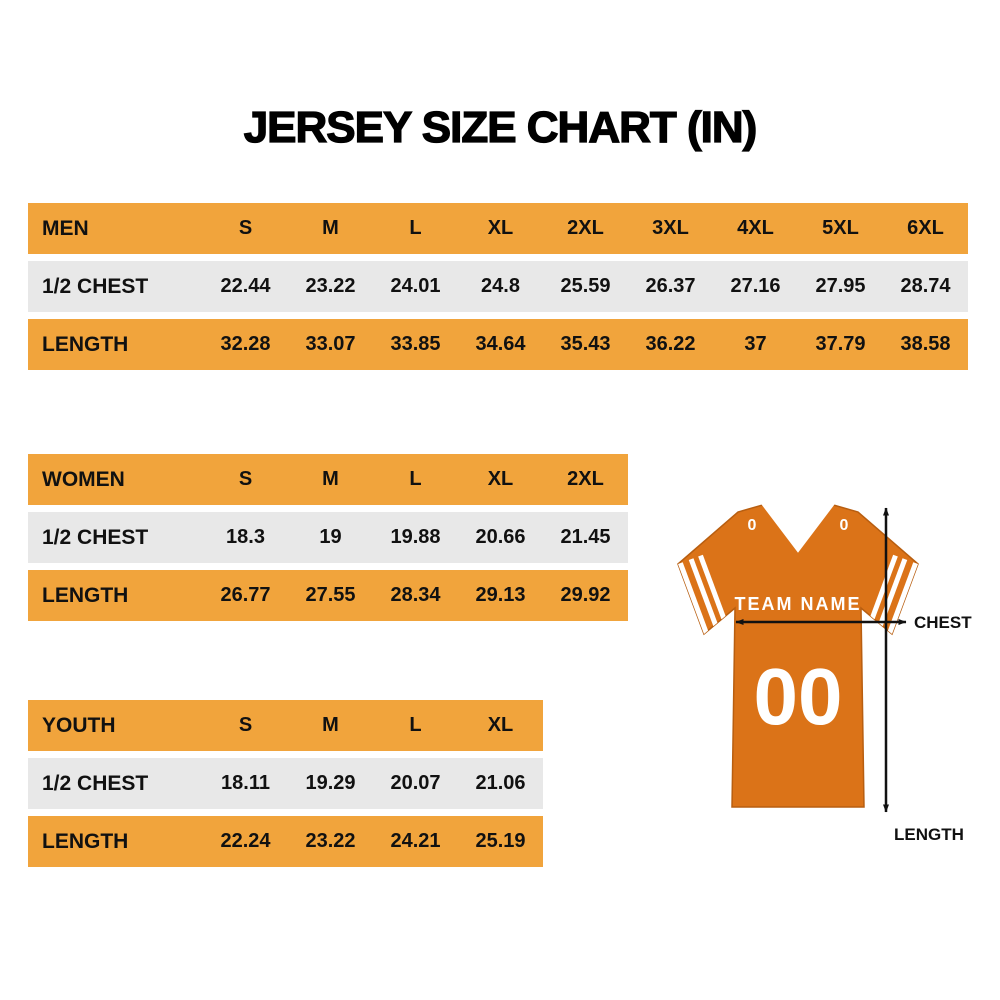  I want to click on size-value: 27.95, so click(840, 286).